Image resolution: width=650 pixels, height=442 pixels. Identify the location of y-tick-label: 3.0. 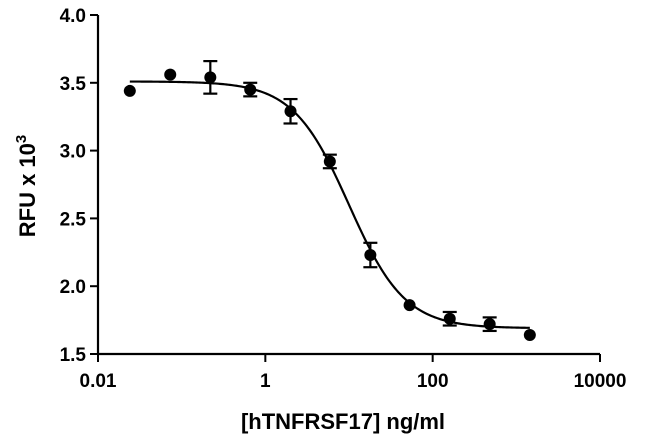
(73, 152).